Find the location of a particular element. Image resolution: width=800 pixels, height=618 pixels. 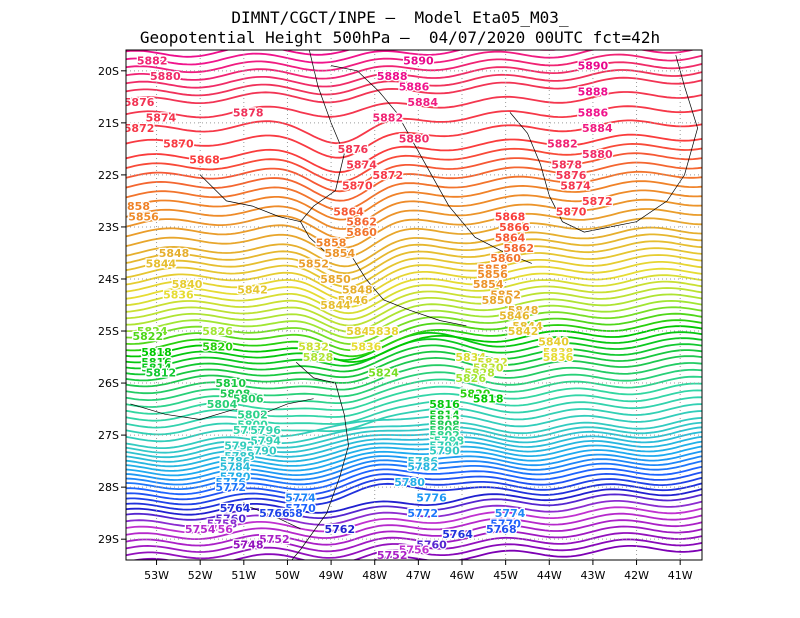

x-tick-label: 52W is located at coordinates (200, 575).